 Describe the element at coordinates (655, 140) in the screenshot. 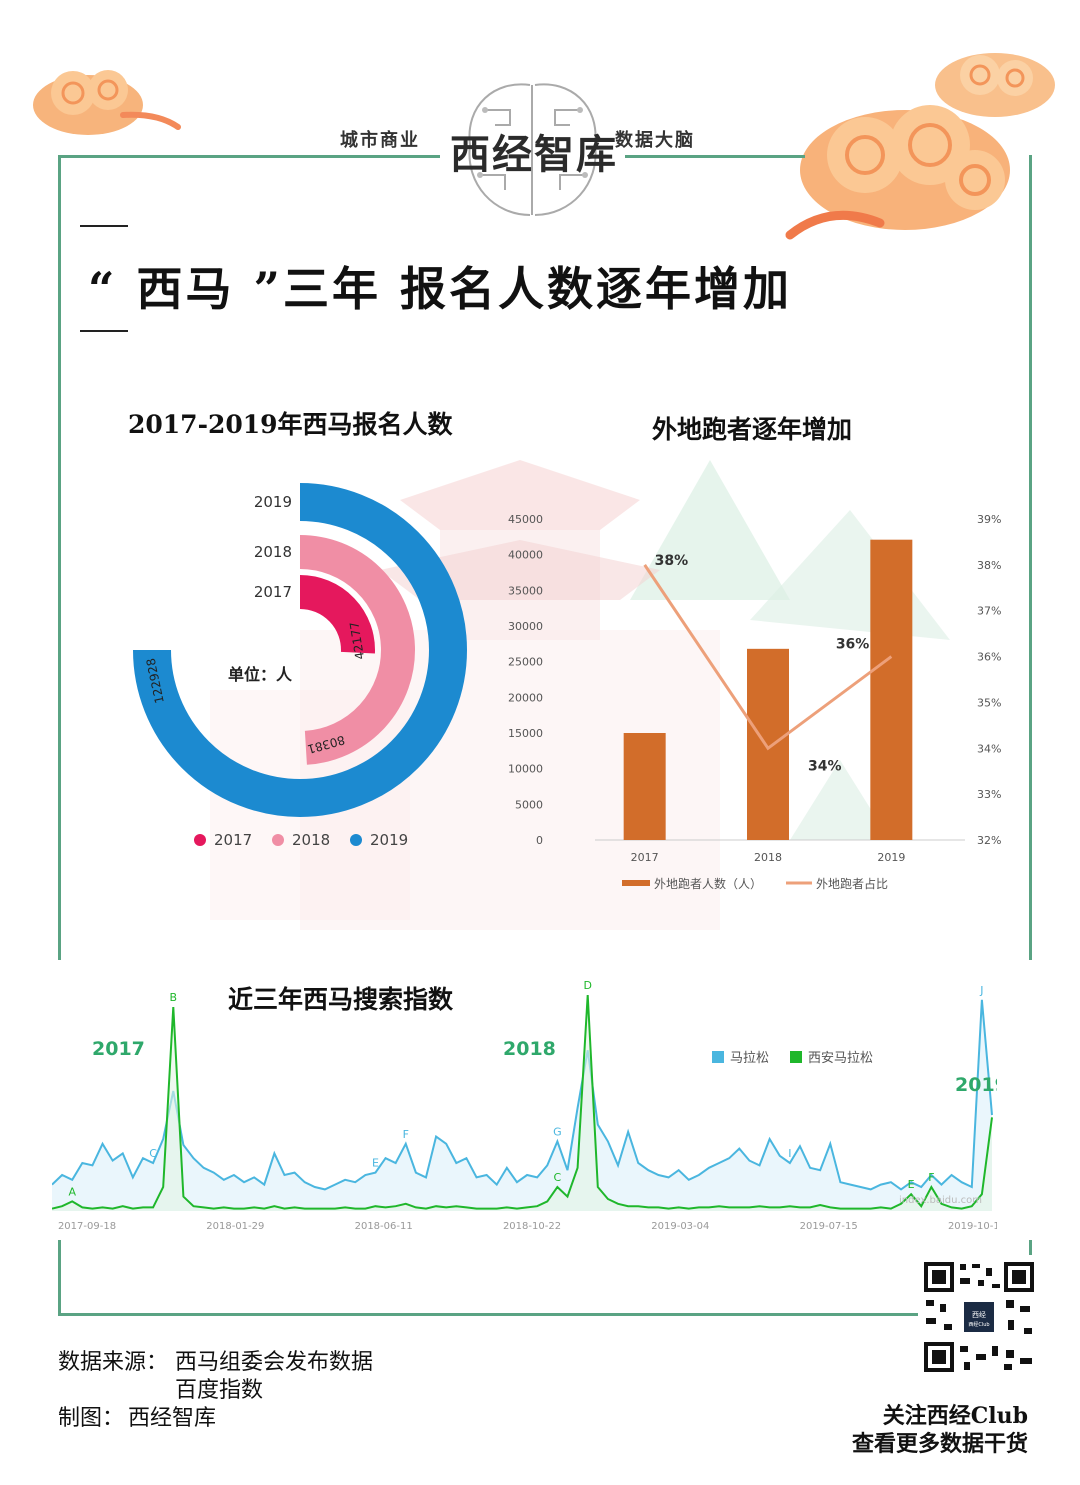

I see `header-tag-right: 数据大脑` at that location.